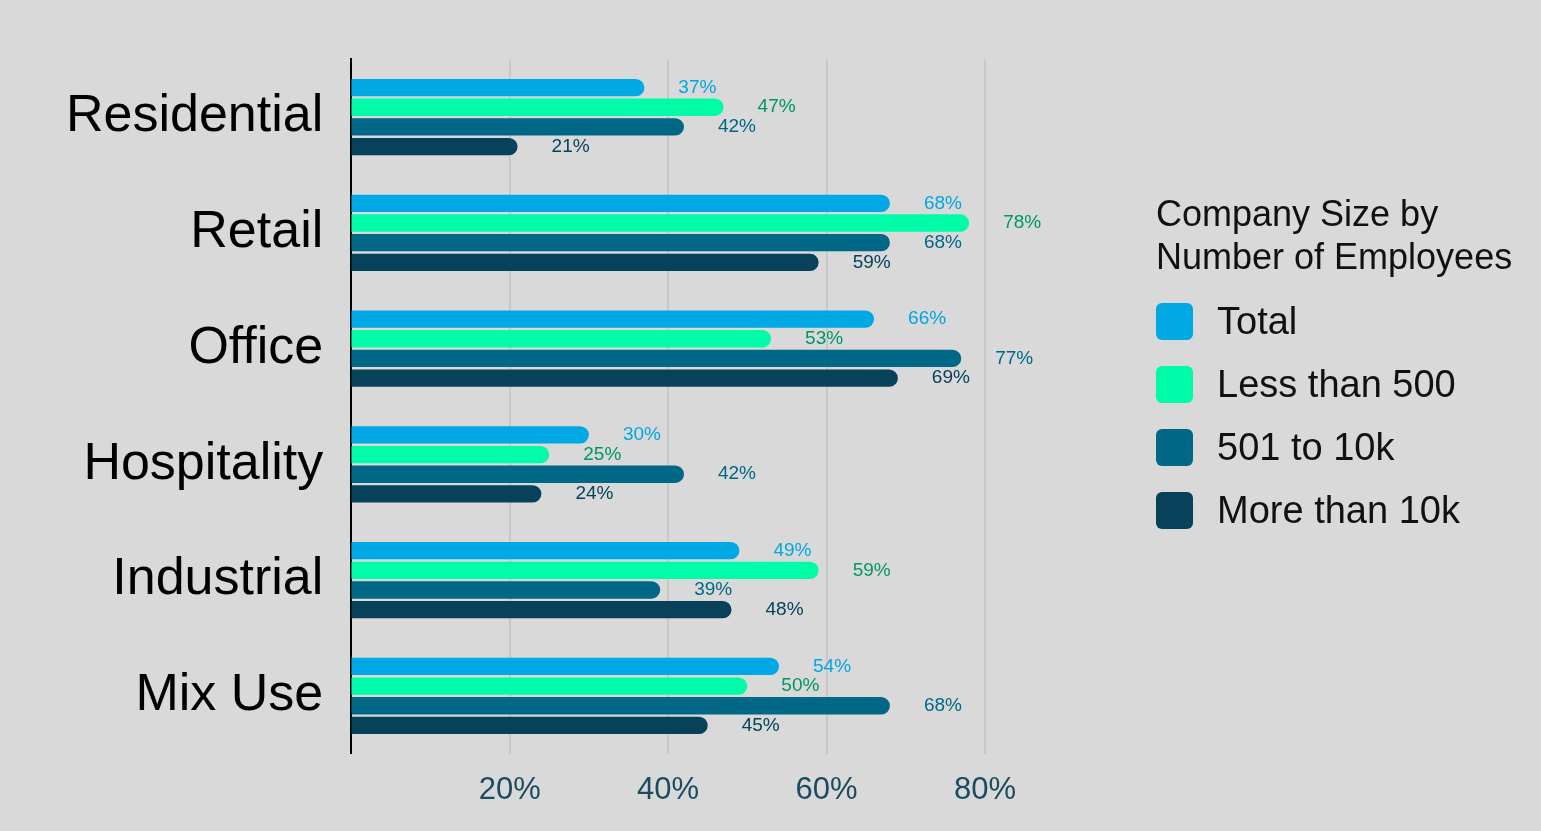 The height and width of the screenshot is (831, 1541). What do you see at coordinates (509, 788) in the screenshot?
I see `x-tick-label: 20%` at bounding box center [509, 788].